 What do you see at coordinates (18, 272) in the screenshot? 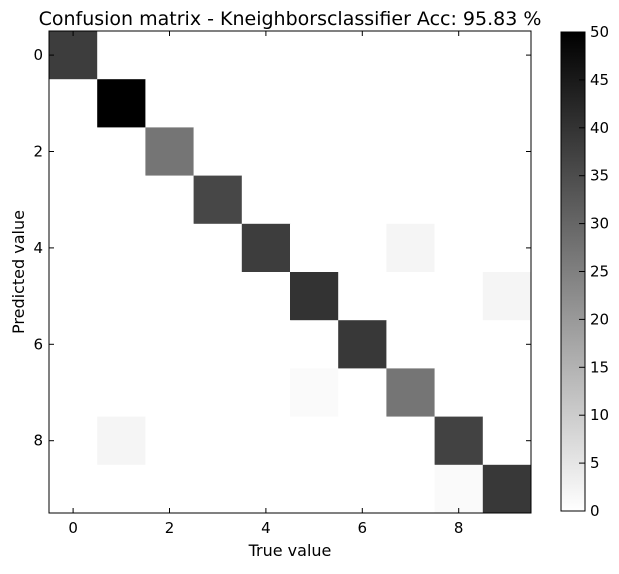
I see `y-axis-label: Predicted value` at bounding box center [18, 272].